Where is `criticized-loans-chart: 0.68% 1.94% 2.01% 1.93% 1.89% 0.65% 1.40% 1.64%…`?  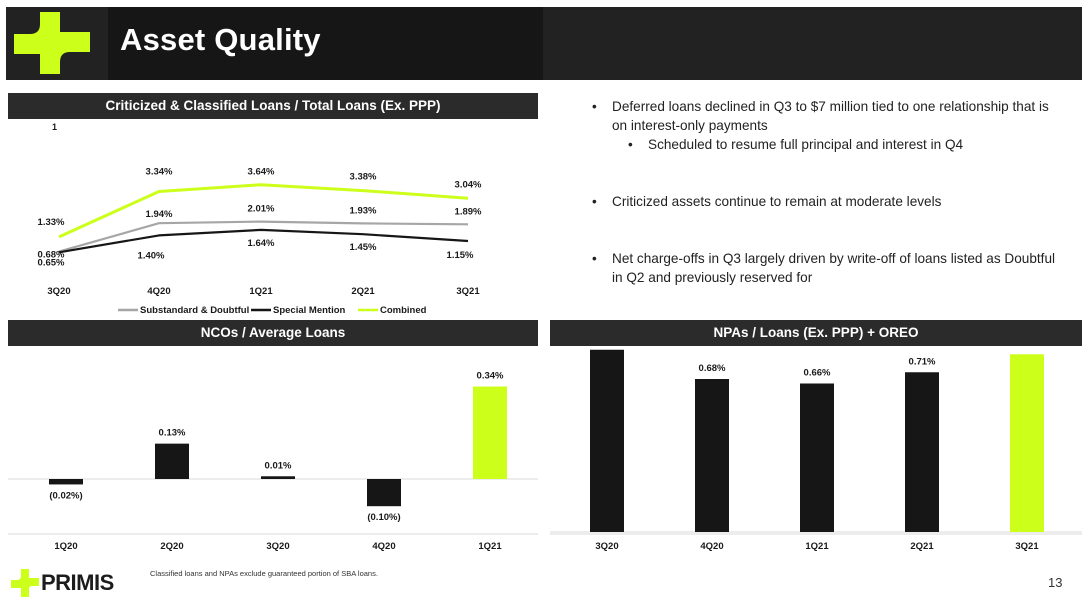
criticized-loans-chart: 0.68% 1.94% 2.01% 1.93% 1.89% 0.65% 1.40% 1.64%… is located at coordinates (260, 241).